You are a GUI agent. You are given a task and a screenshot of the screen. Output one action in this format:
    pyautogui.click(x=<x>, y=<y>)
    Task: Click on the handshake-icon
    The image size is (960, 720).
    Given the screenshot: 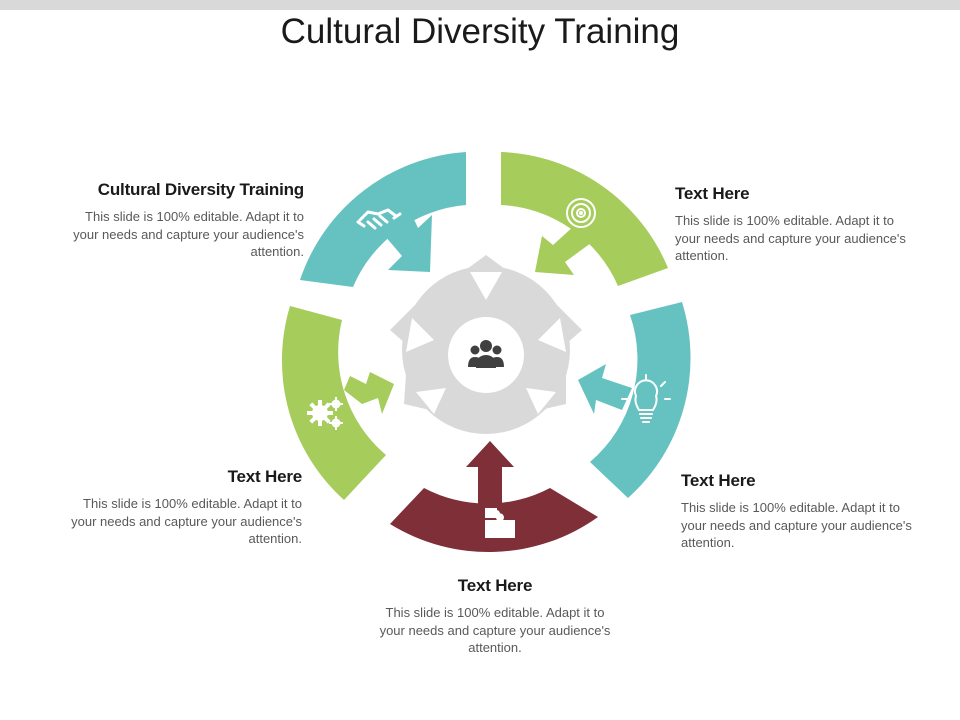 What is the action you would take?
    pyautogui.click(x=379, y=219)
    